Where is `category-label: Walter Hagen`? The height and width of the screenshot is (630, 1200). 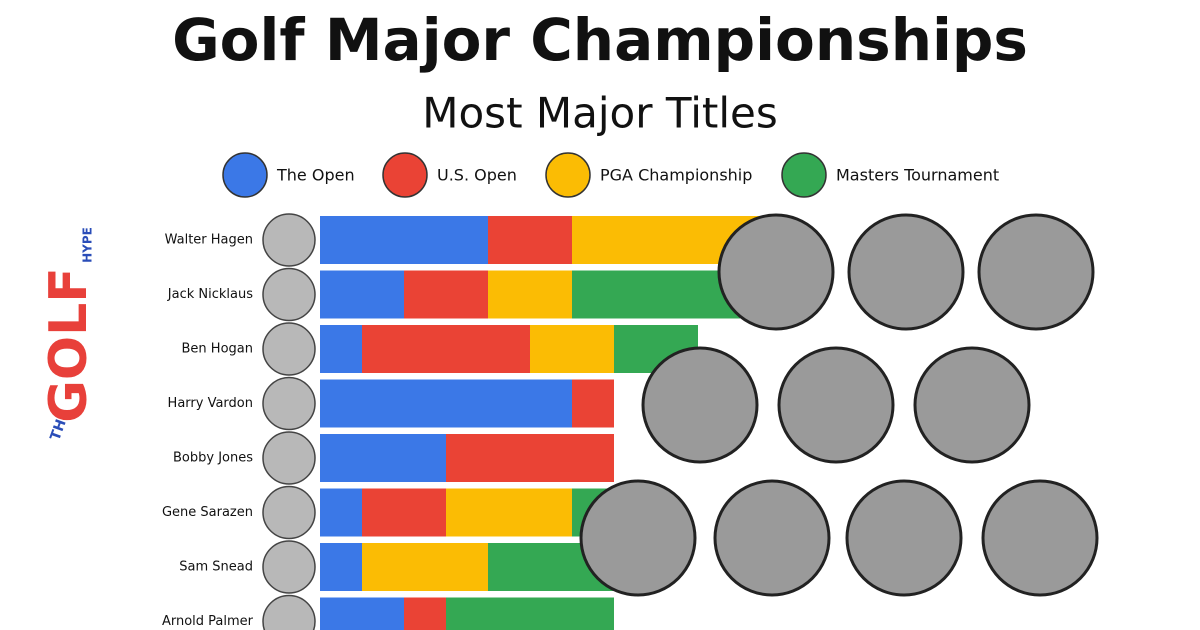
category-label: Walter Hagen is located at coordinates (209, 240).